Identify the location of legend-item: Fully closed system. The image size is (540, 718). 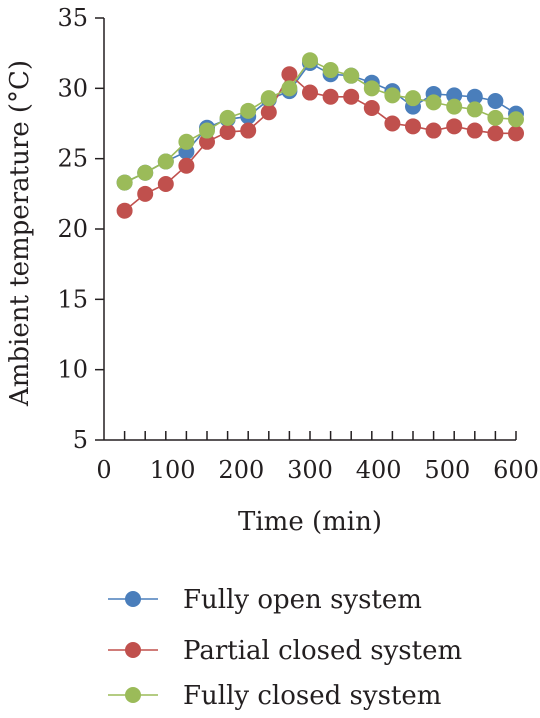
(274, 696).